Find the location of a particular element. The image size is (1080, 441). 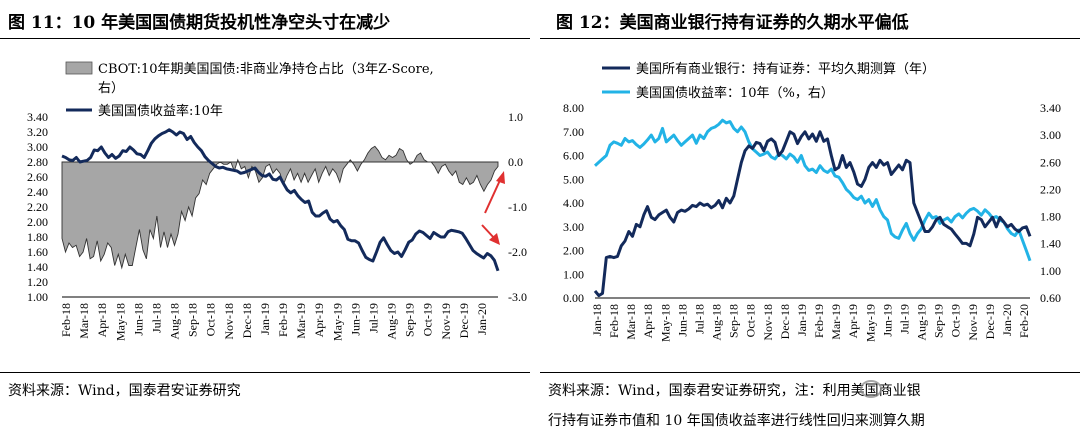

up-arrow-head is located at coordinates (500, 177).